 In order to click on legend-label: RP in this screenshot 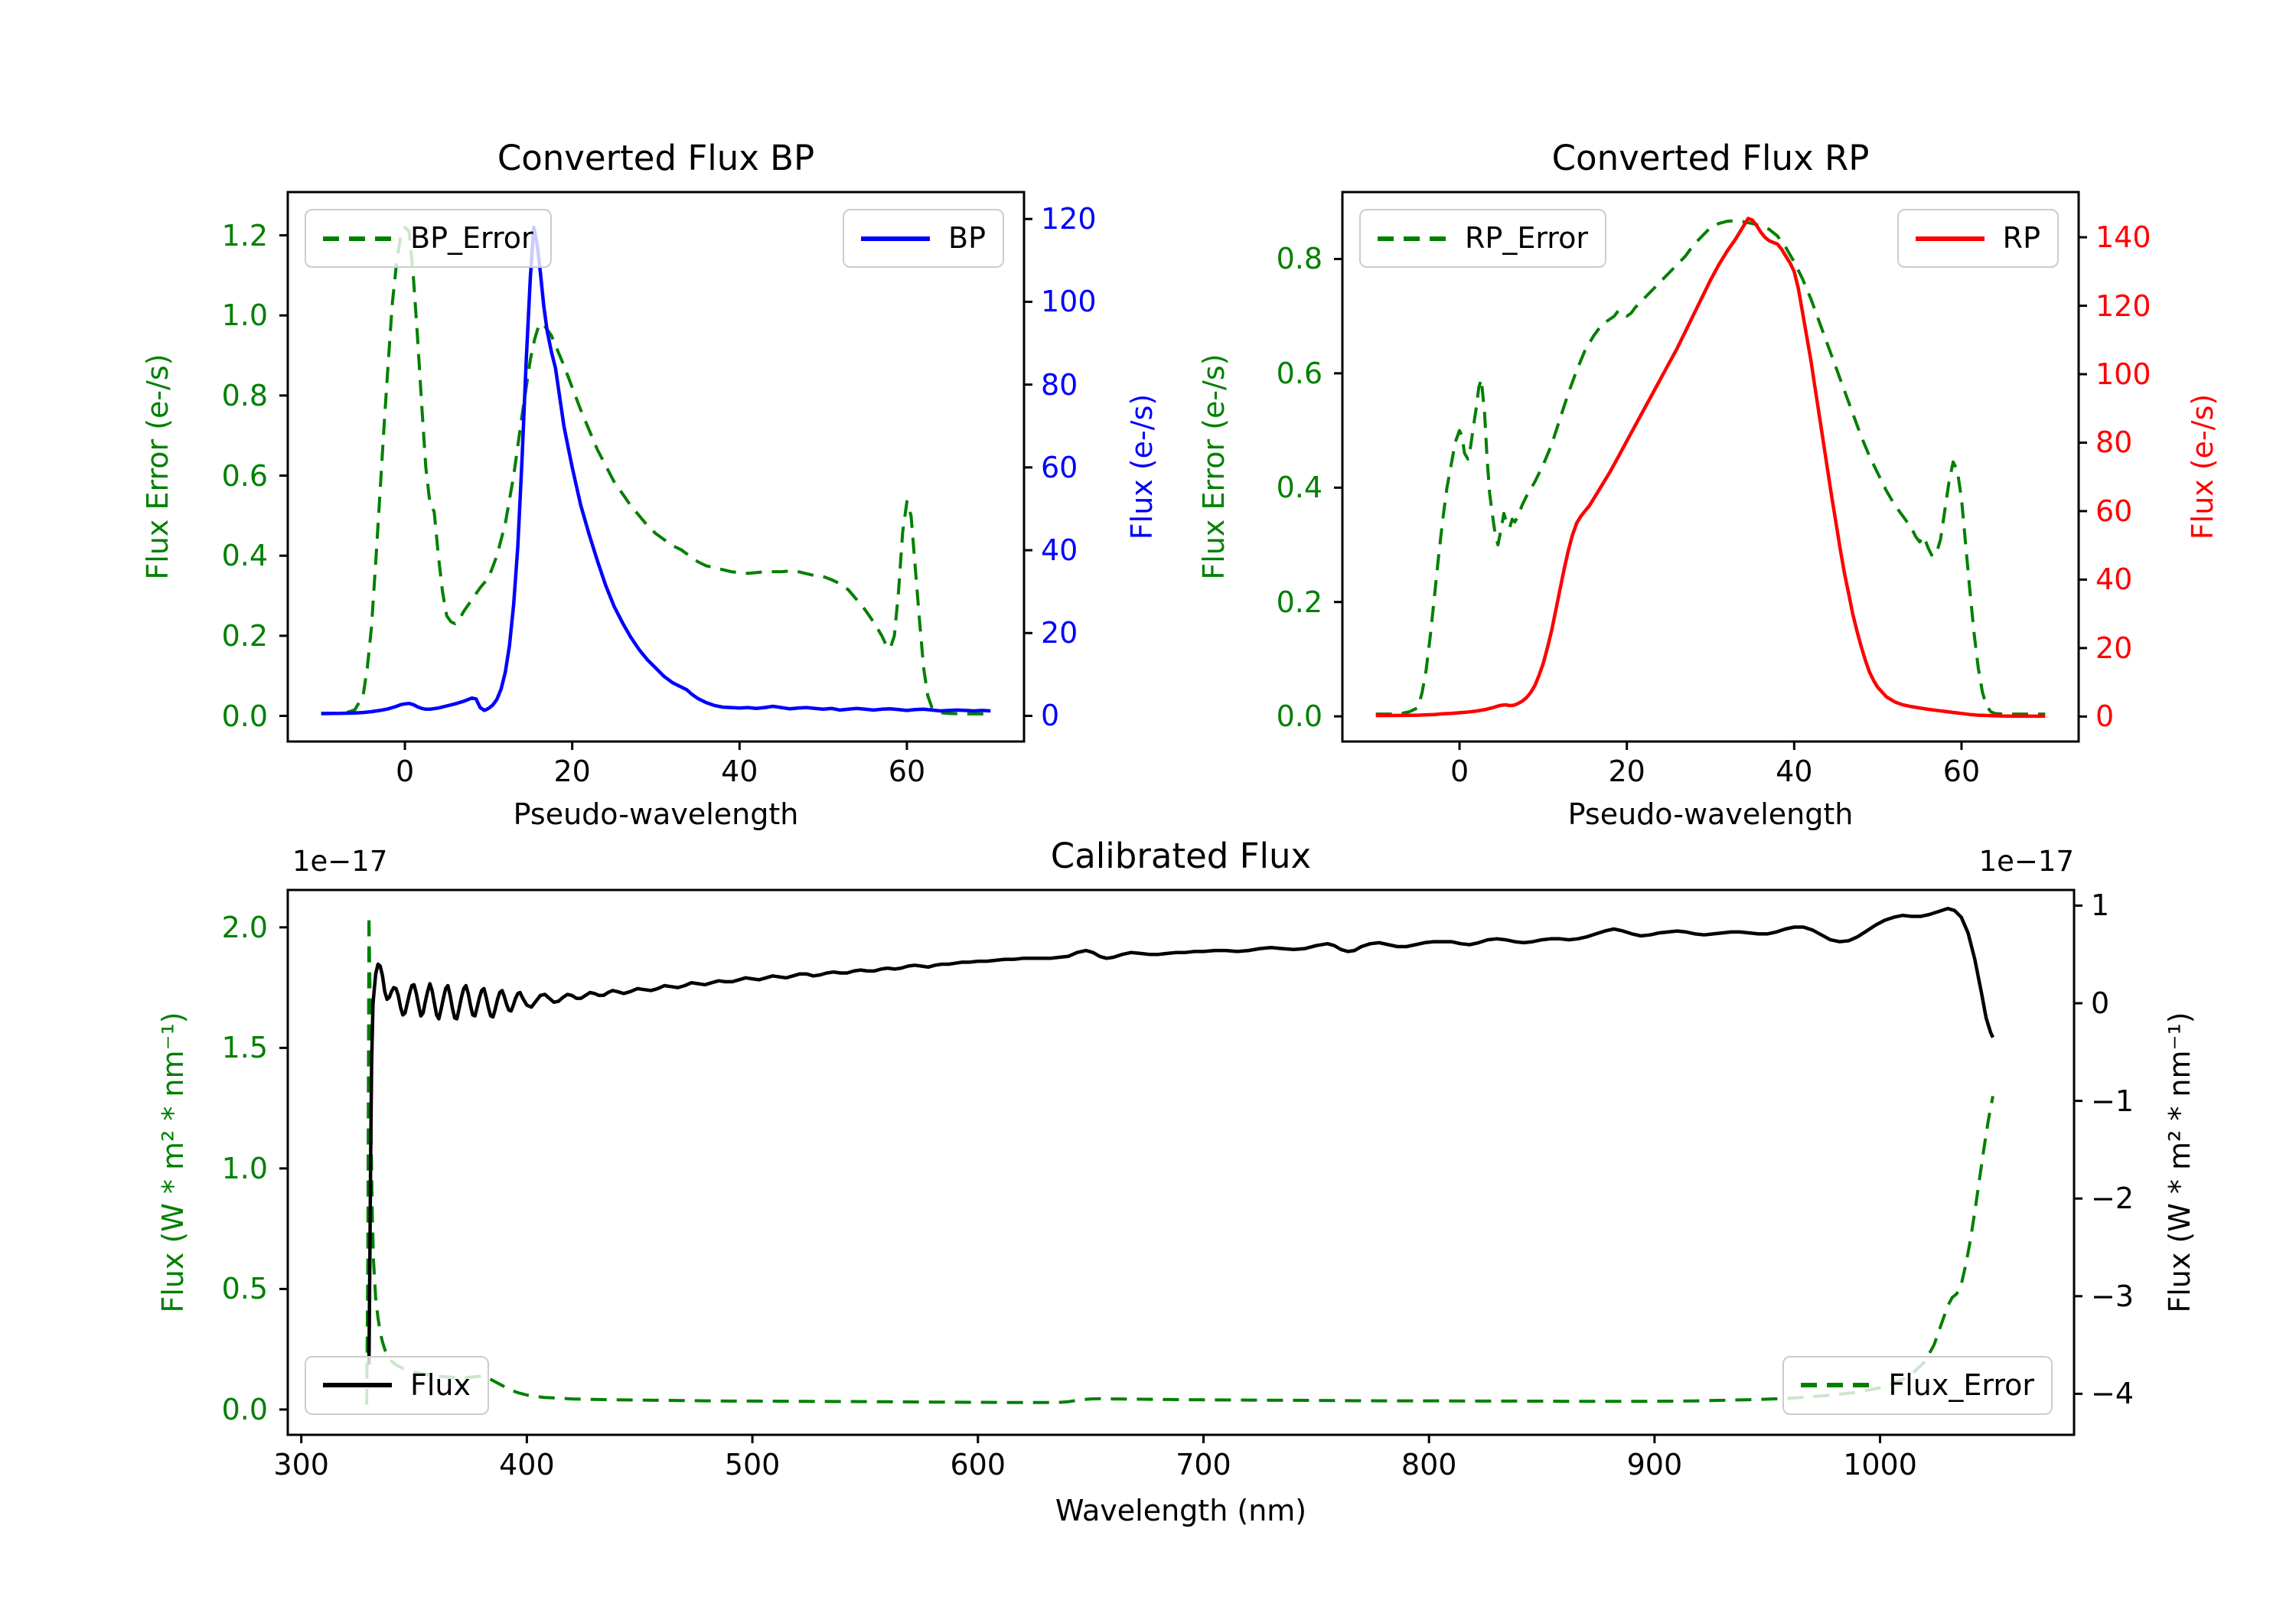, I will do `click(2021, 238)`.